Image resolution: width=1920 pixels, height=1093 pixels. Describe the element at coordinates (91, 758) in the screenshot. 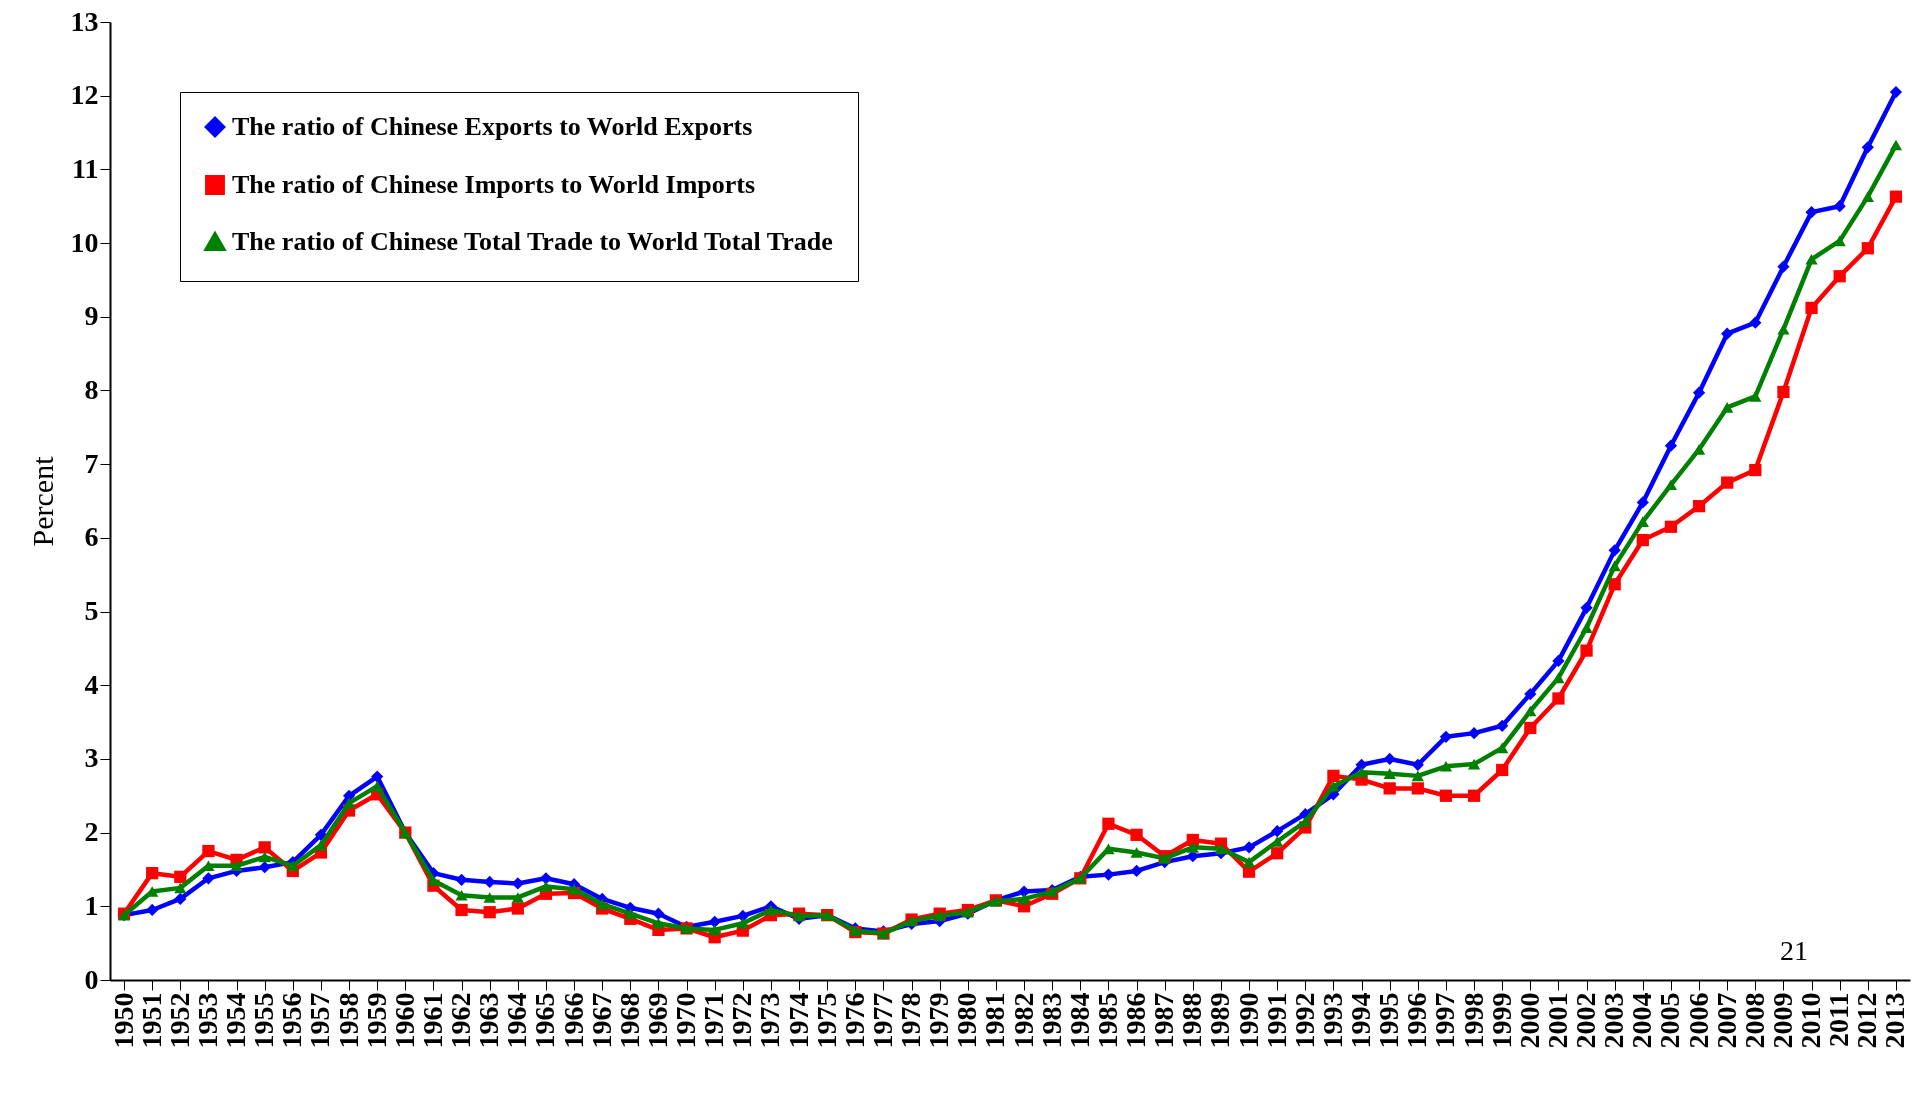

I see `y-tick-label: 3` at that location.